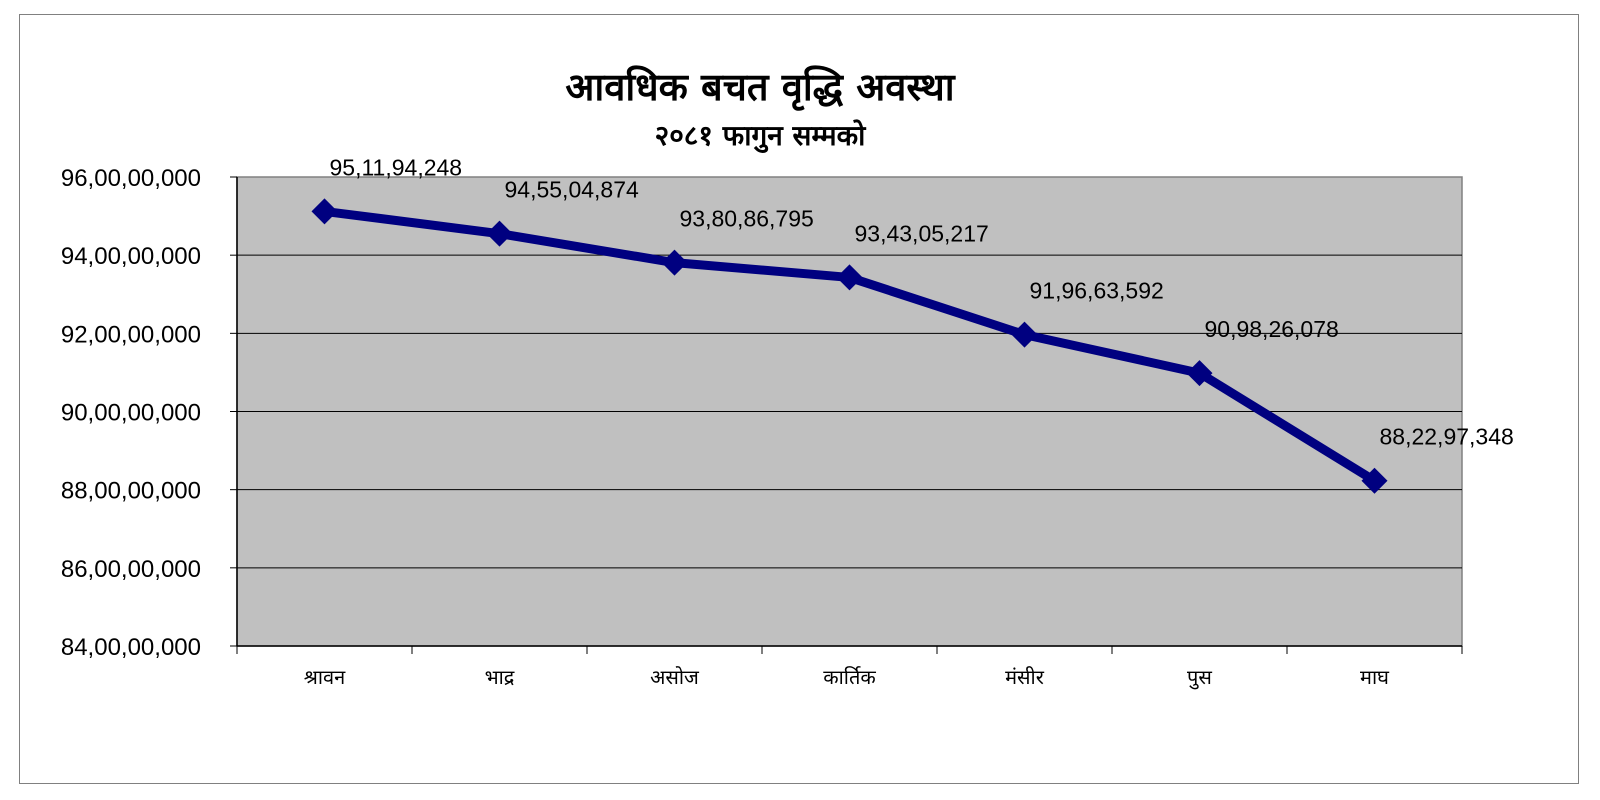 This screenshot has width=1600, height=800. I want to click on data-label: 93,80,86,795, so click(747, 219).